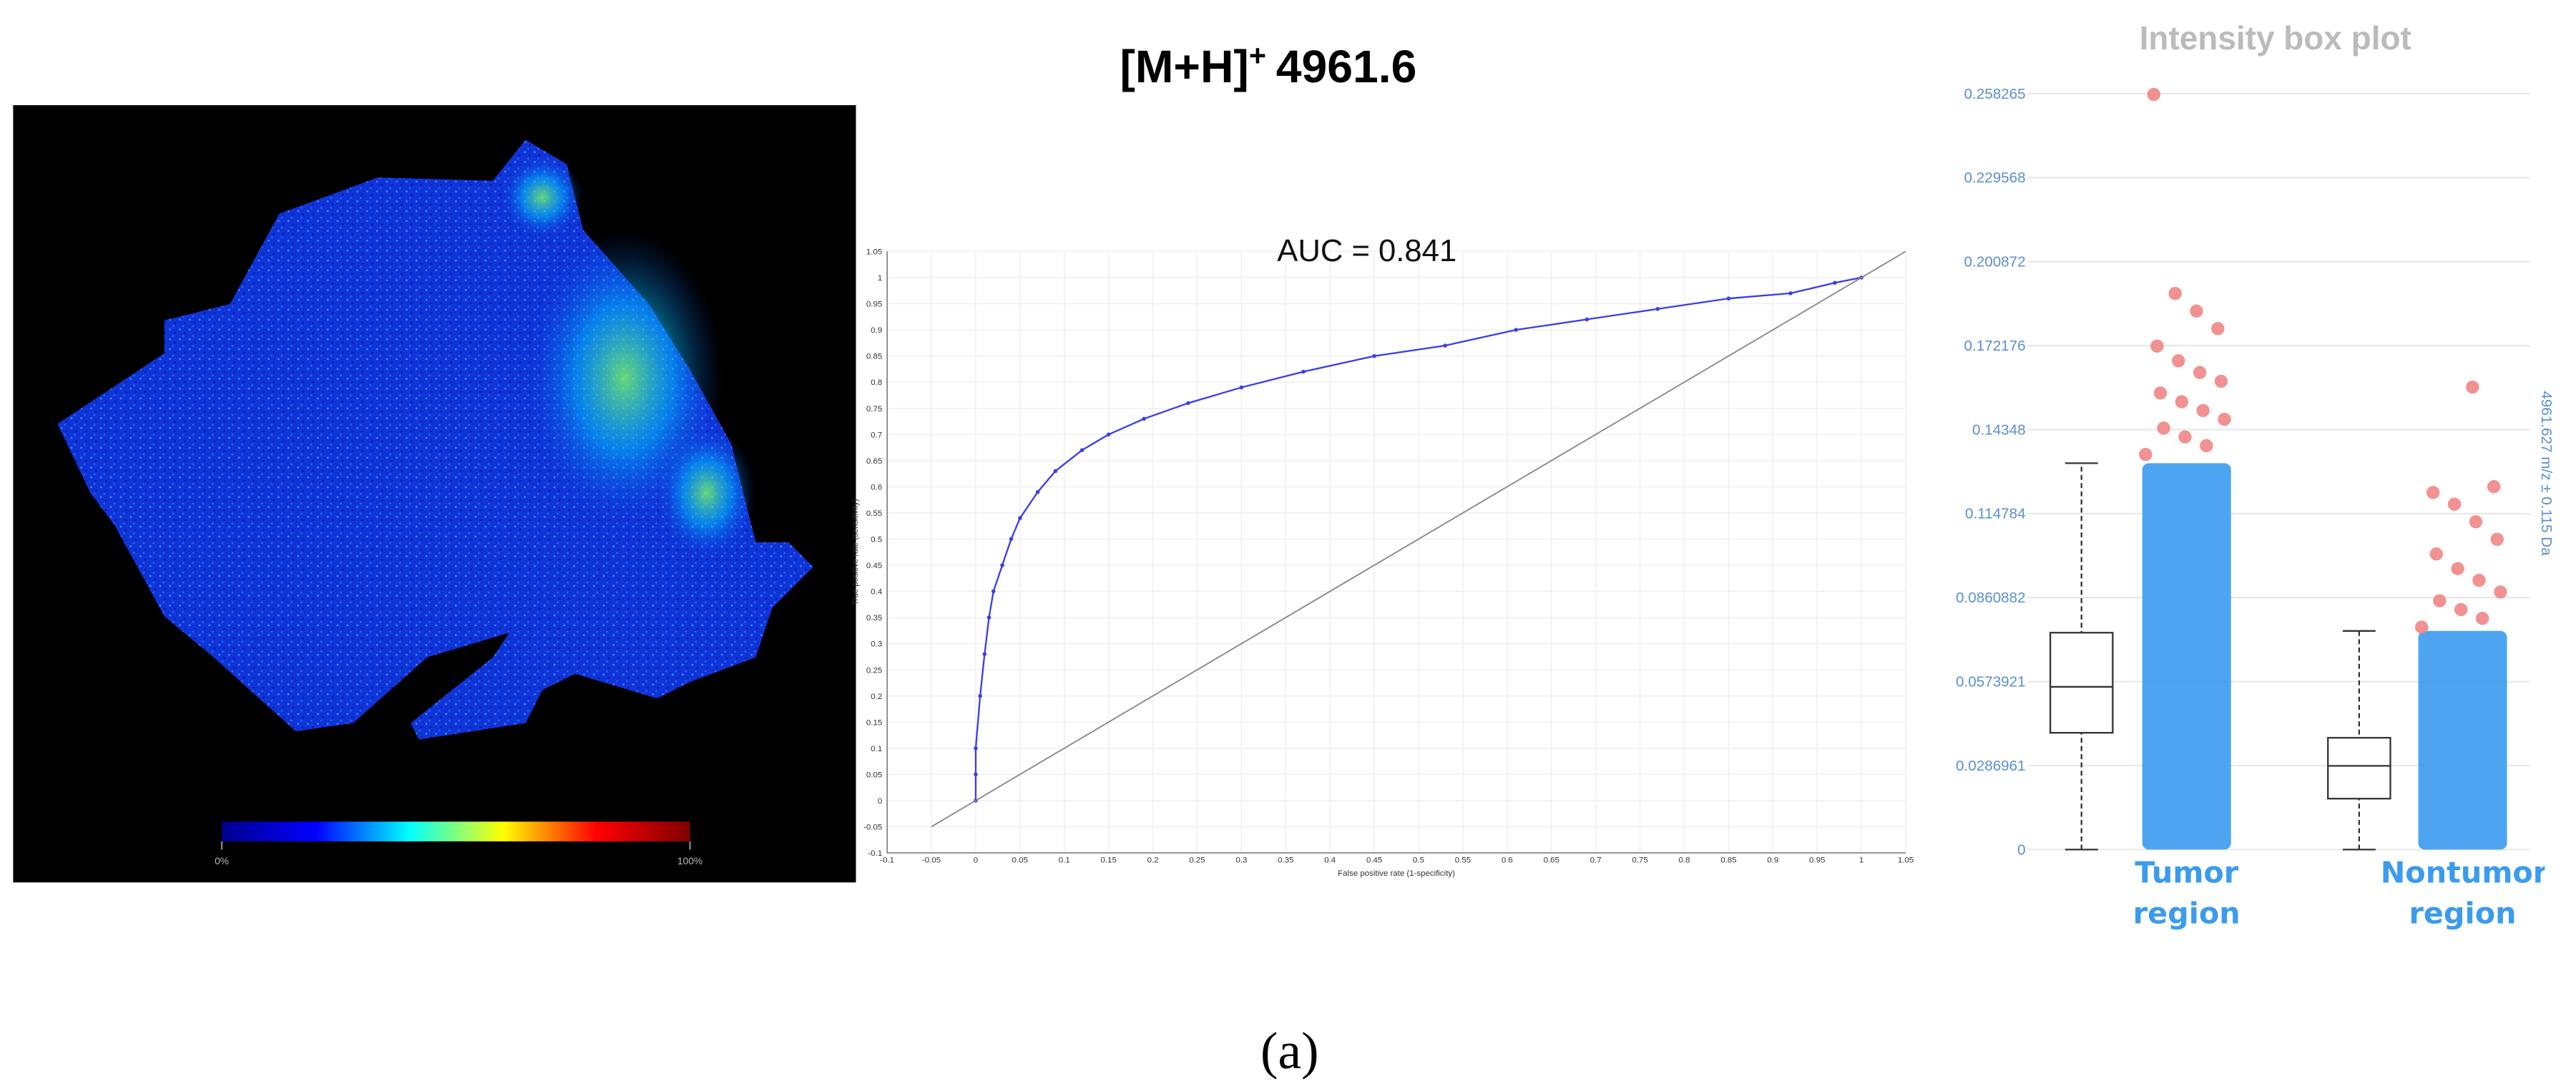 This screenshot has width=2576, height=1089. I want to click on x-tick-label: 1.05, so click(1906, 860).